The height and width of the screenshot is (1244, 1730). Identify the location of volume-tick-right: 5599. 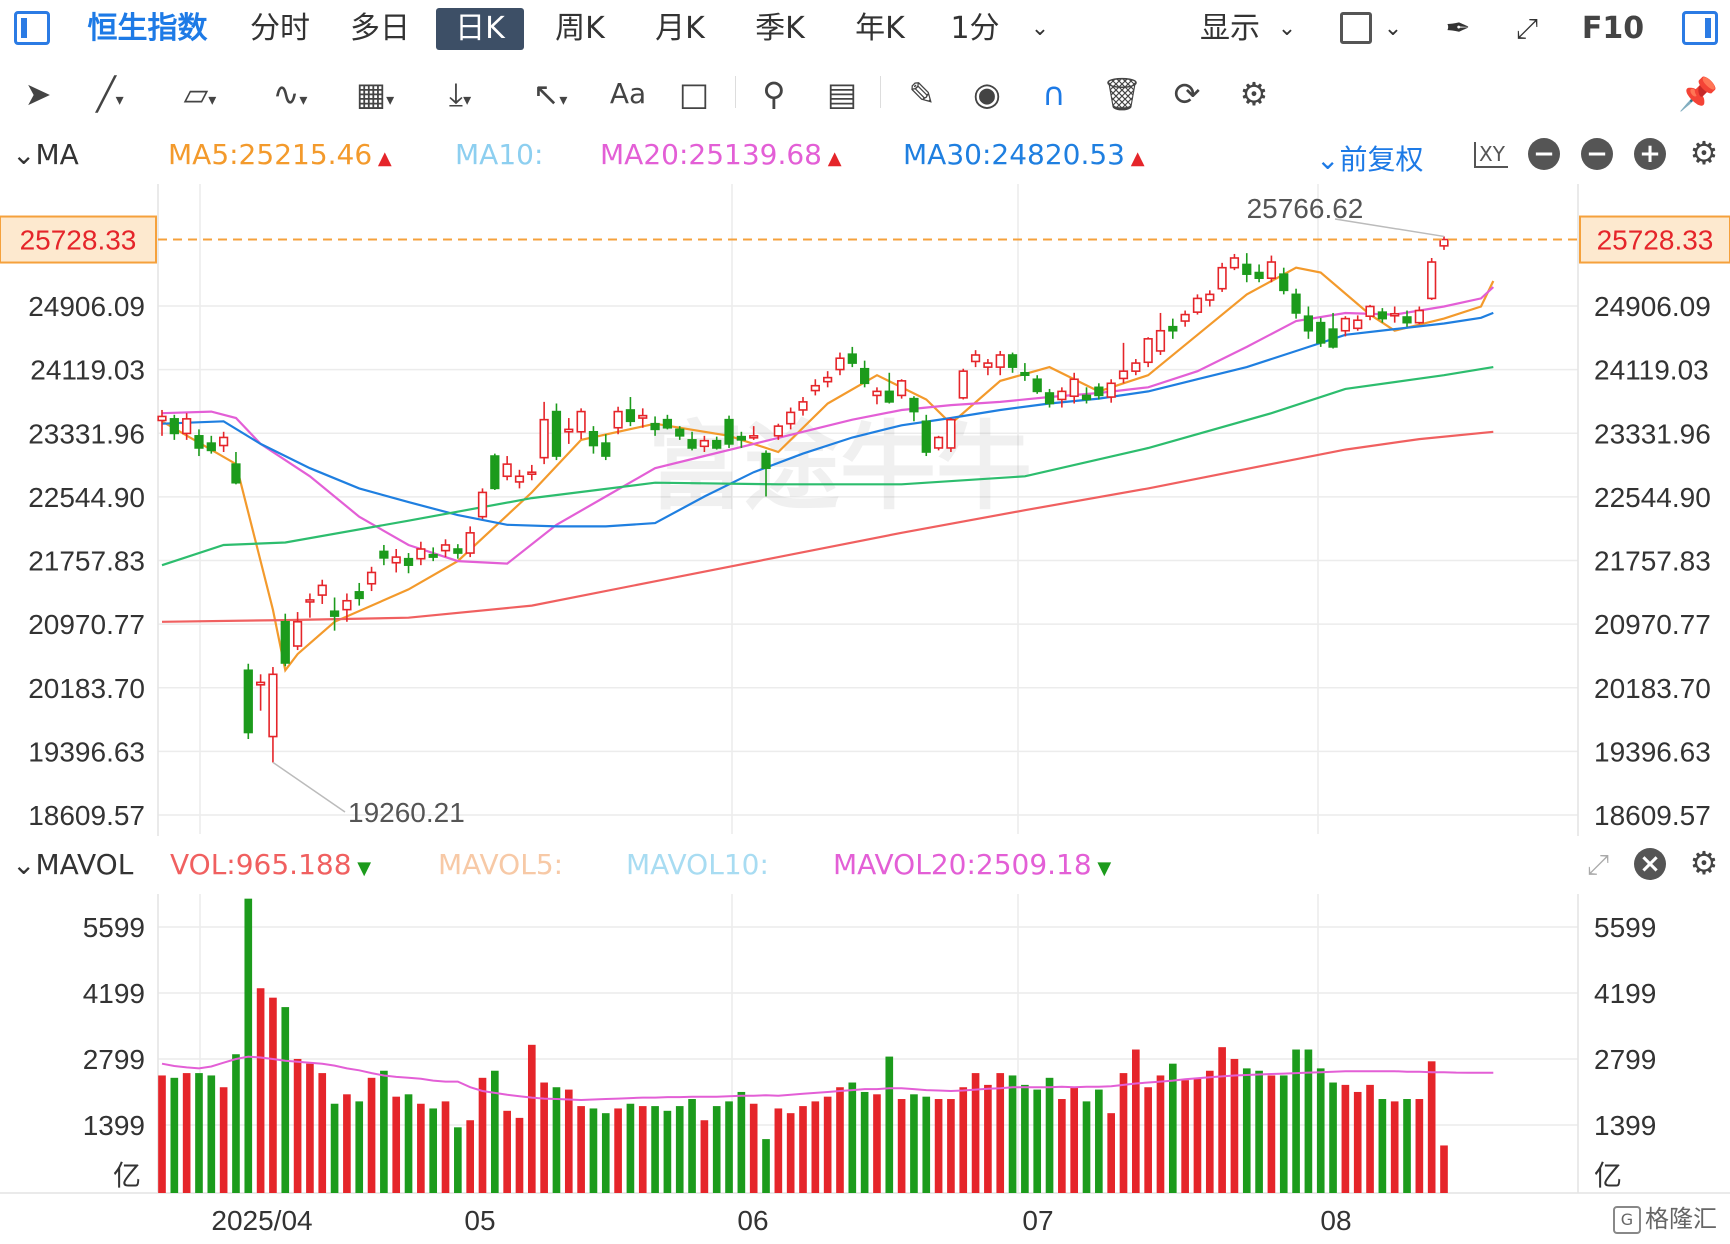
(1625, 927).